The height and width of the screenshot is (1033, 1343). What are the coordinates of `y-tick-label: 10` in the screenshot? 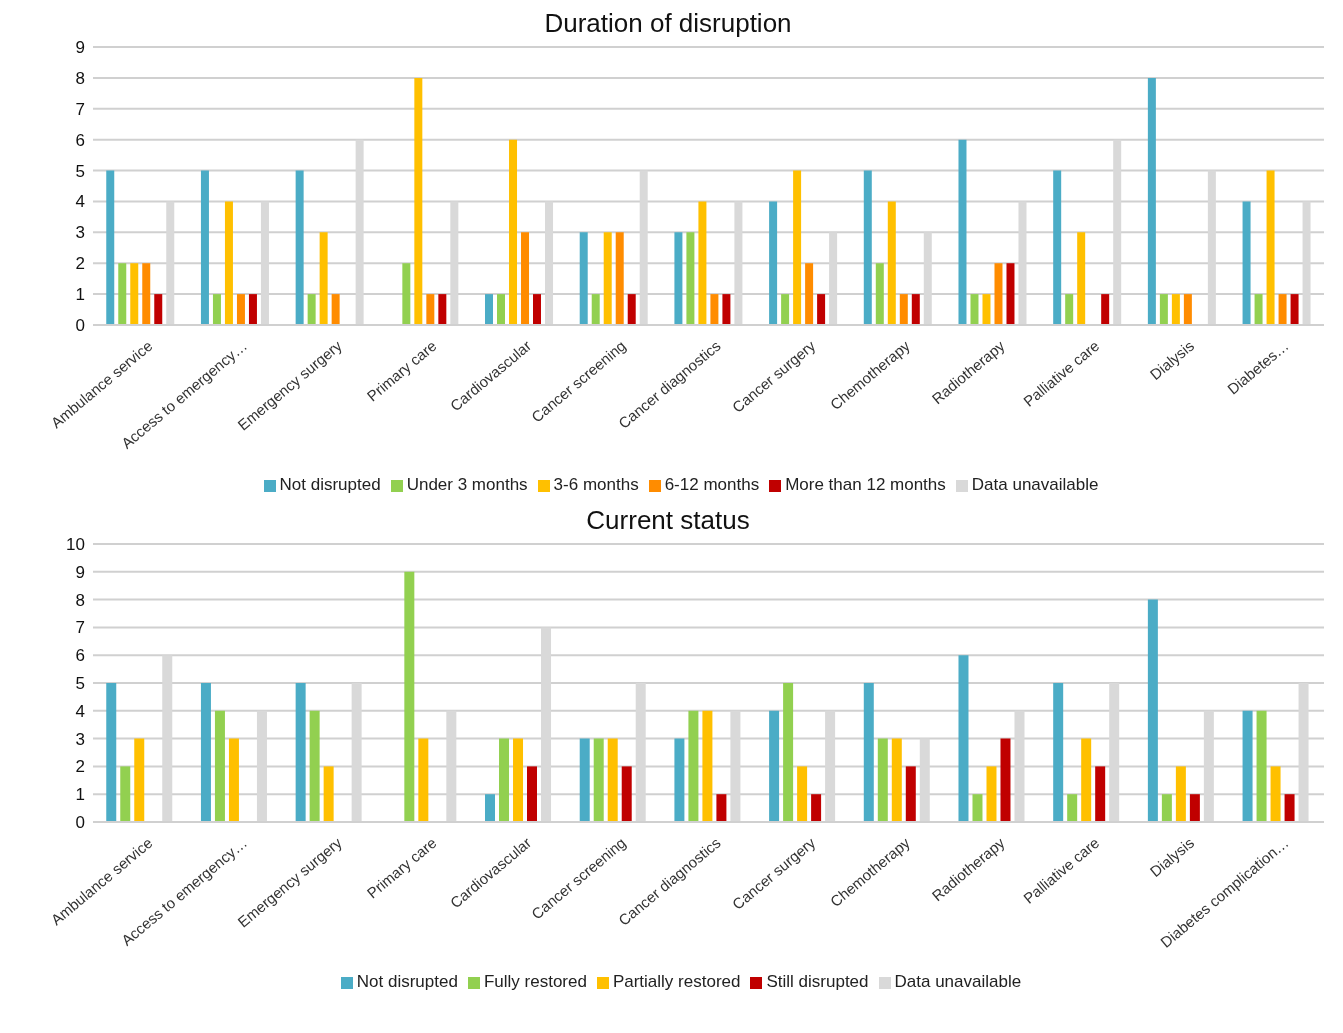 It's located at (75, 545).